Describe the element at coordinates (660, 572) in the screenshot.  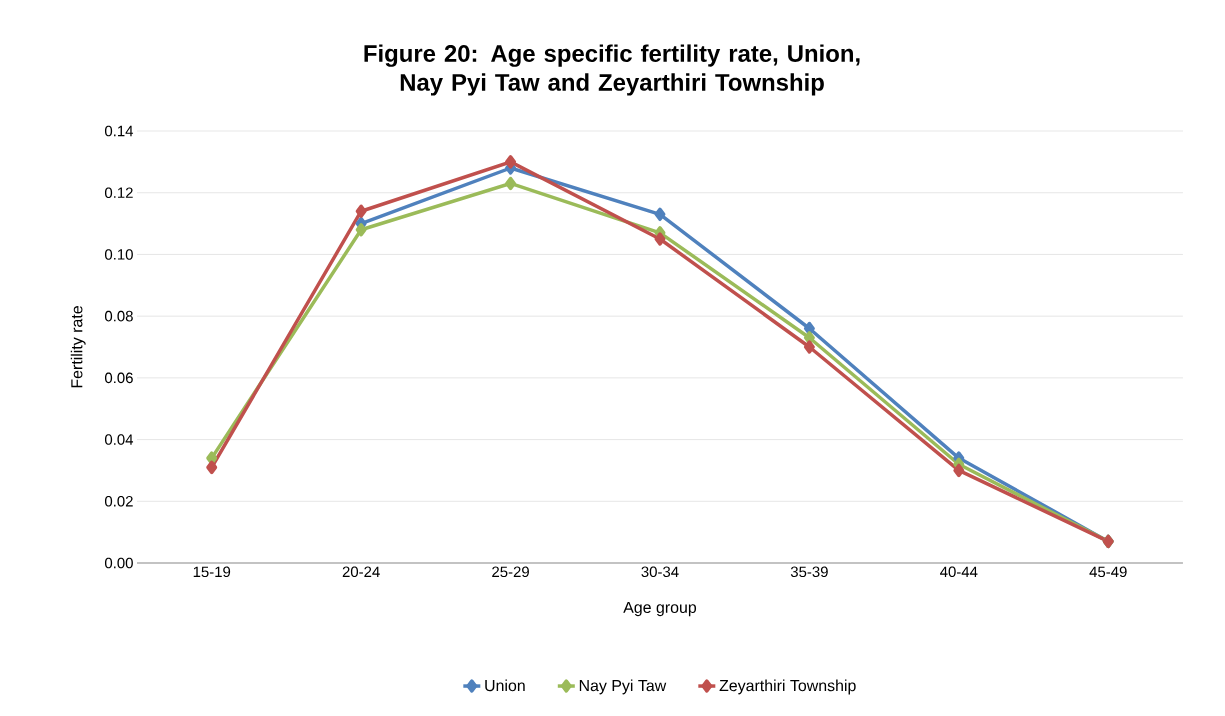
I see `x-tick-label: 30-34` at that location.